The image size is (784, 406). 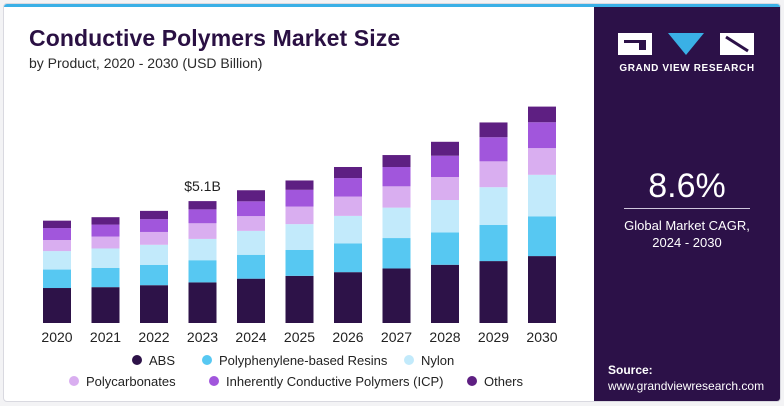 What do you see at coordinates (686, 44) in the screenshot?
I see `grand-view-research-logo` at bounding box center [686, 44].